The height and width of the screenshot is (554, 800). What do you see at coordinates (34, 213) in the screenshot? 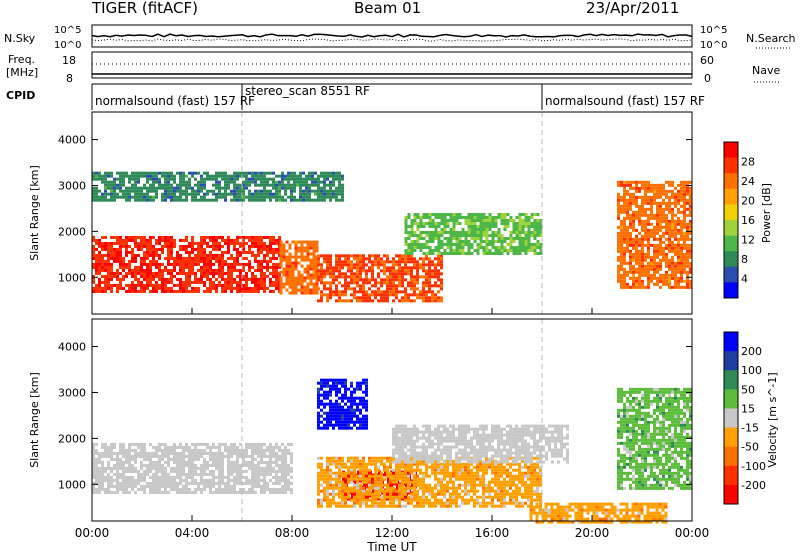
I see `power-ylabel: Slant Range [km]` at bounding box center [34, 213].